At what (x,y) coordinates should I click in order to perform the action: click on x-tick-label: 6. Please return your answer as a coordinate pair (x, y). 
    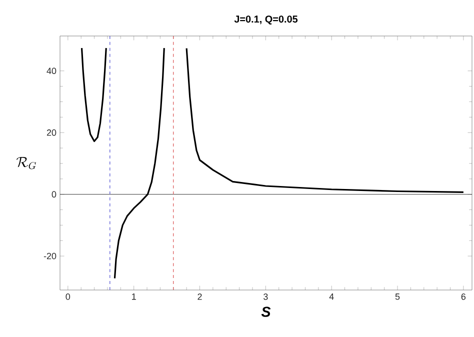
    Looking at the image, I should click on (463, 297).